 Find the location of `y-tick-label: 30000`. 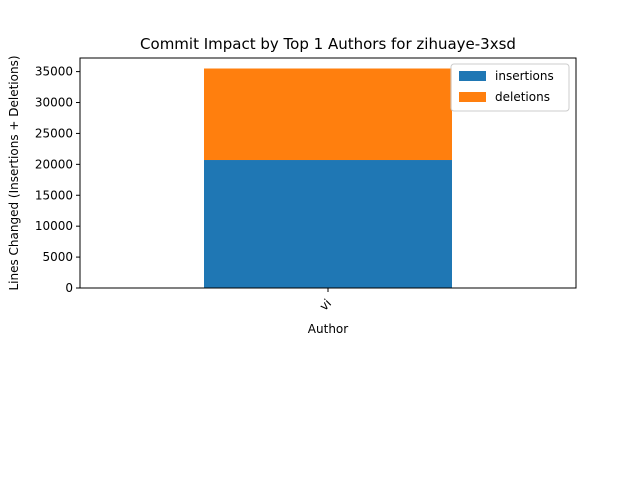

y-tick-label: 30000 is located at coordinates (54, 103).